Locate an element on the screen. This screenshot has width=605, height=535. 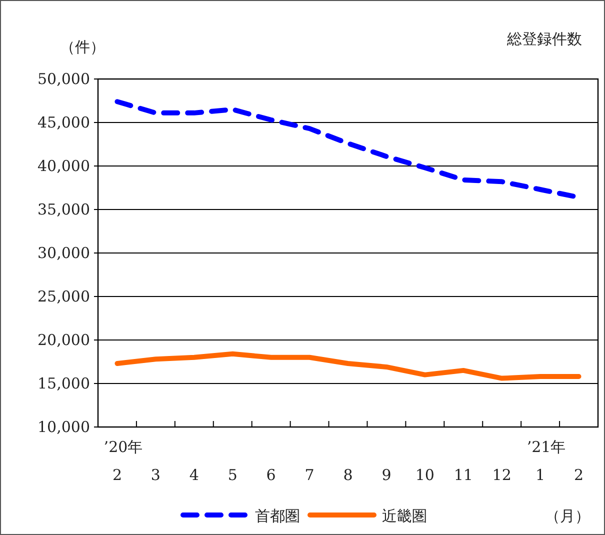
x-tick-label: 8 is located at coordinates (348, 475).